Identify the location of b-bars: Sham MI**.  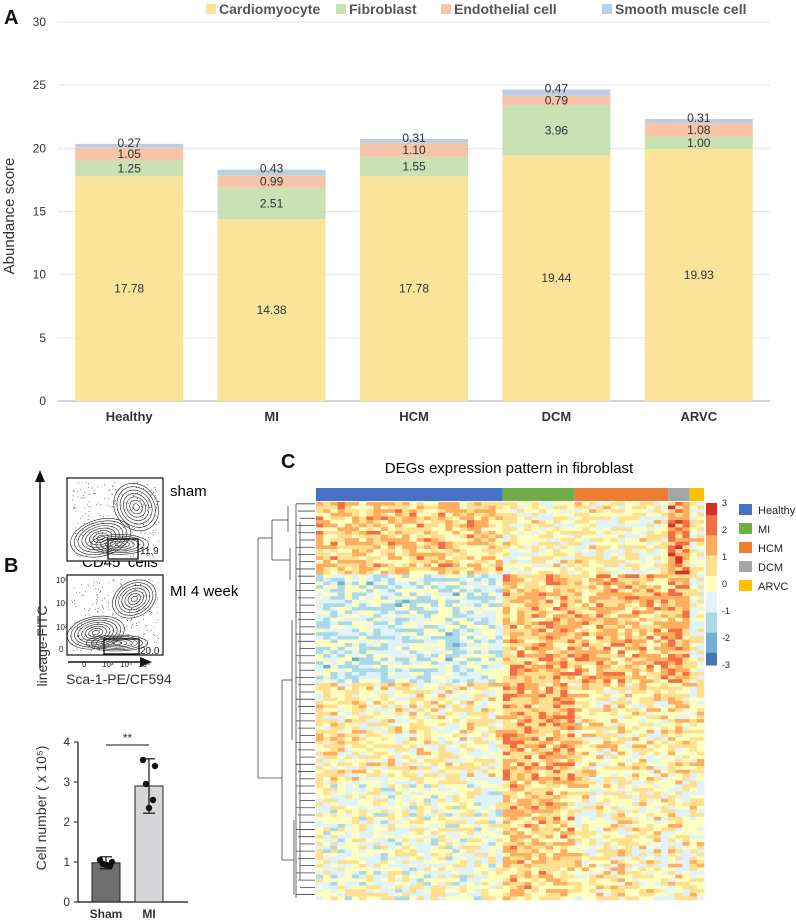
(127, 825).